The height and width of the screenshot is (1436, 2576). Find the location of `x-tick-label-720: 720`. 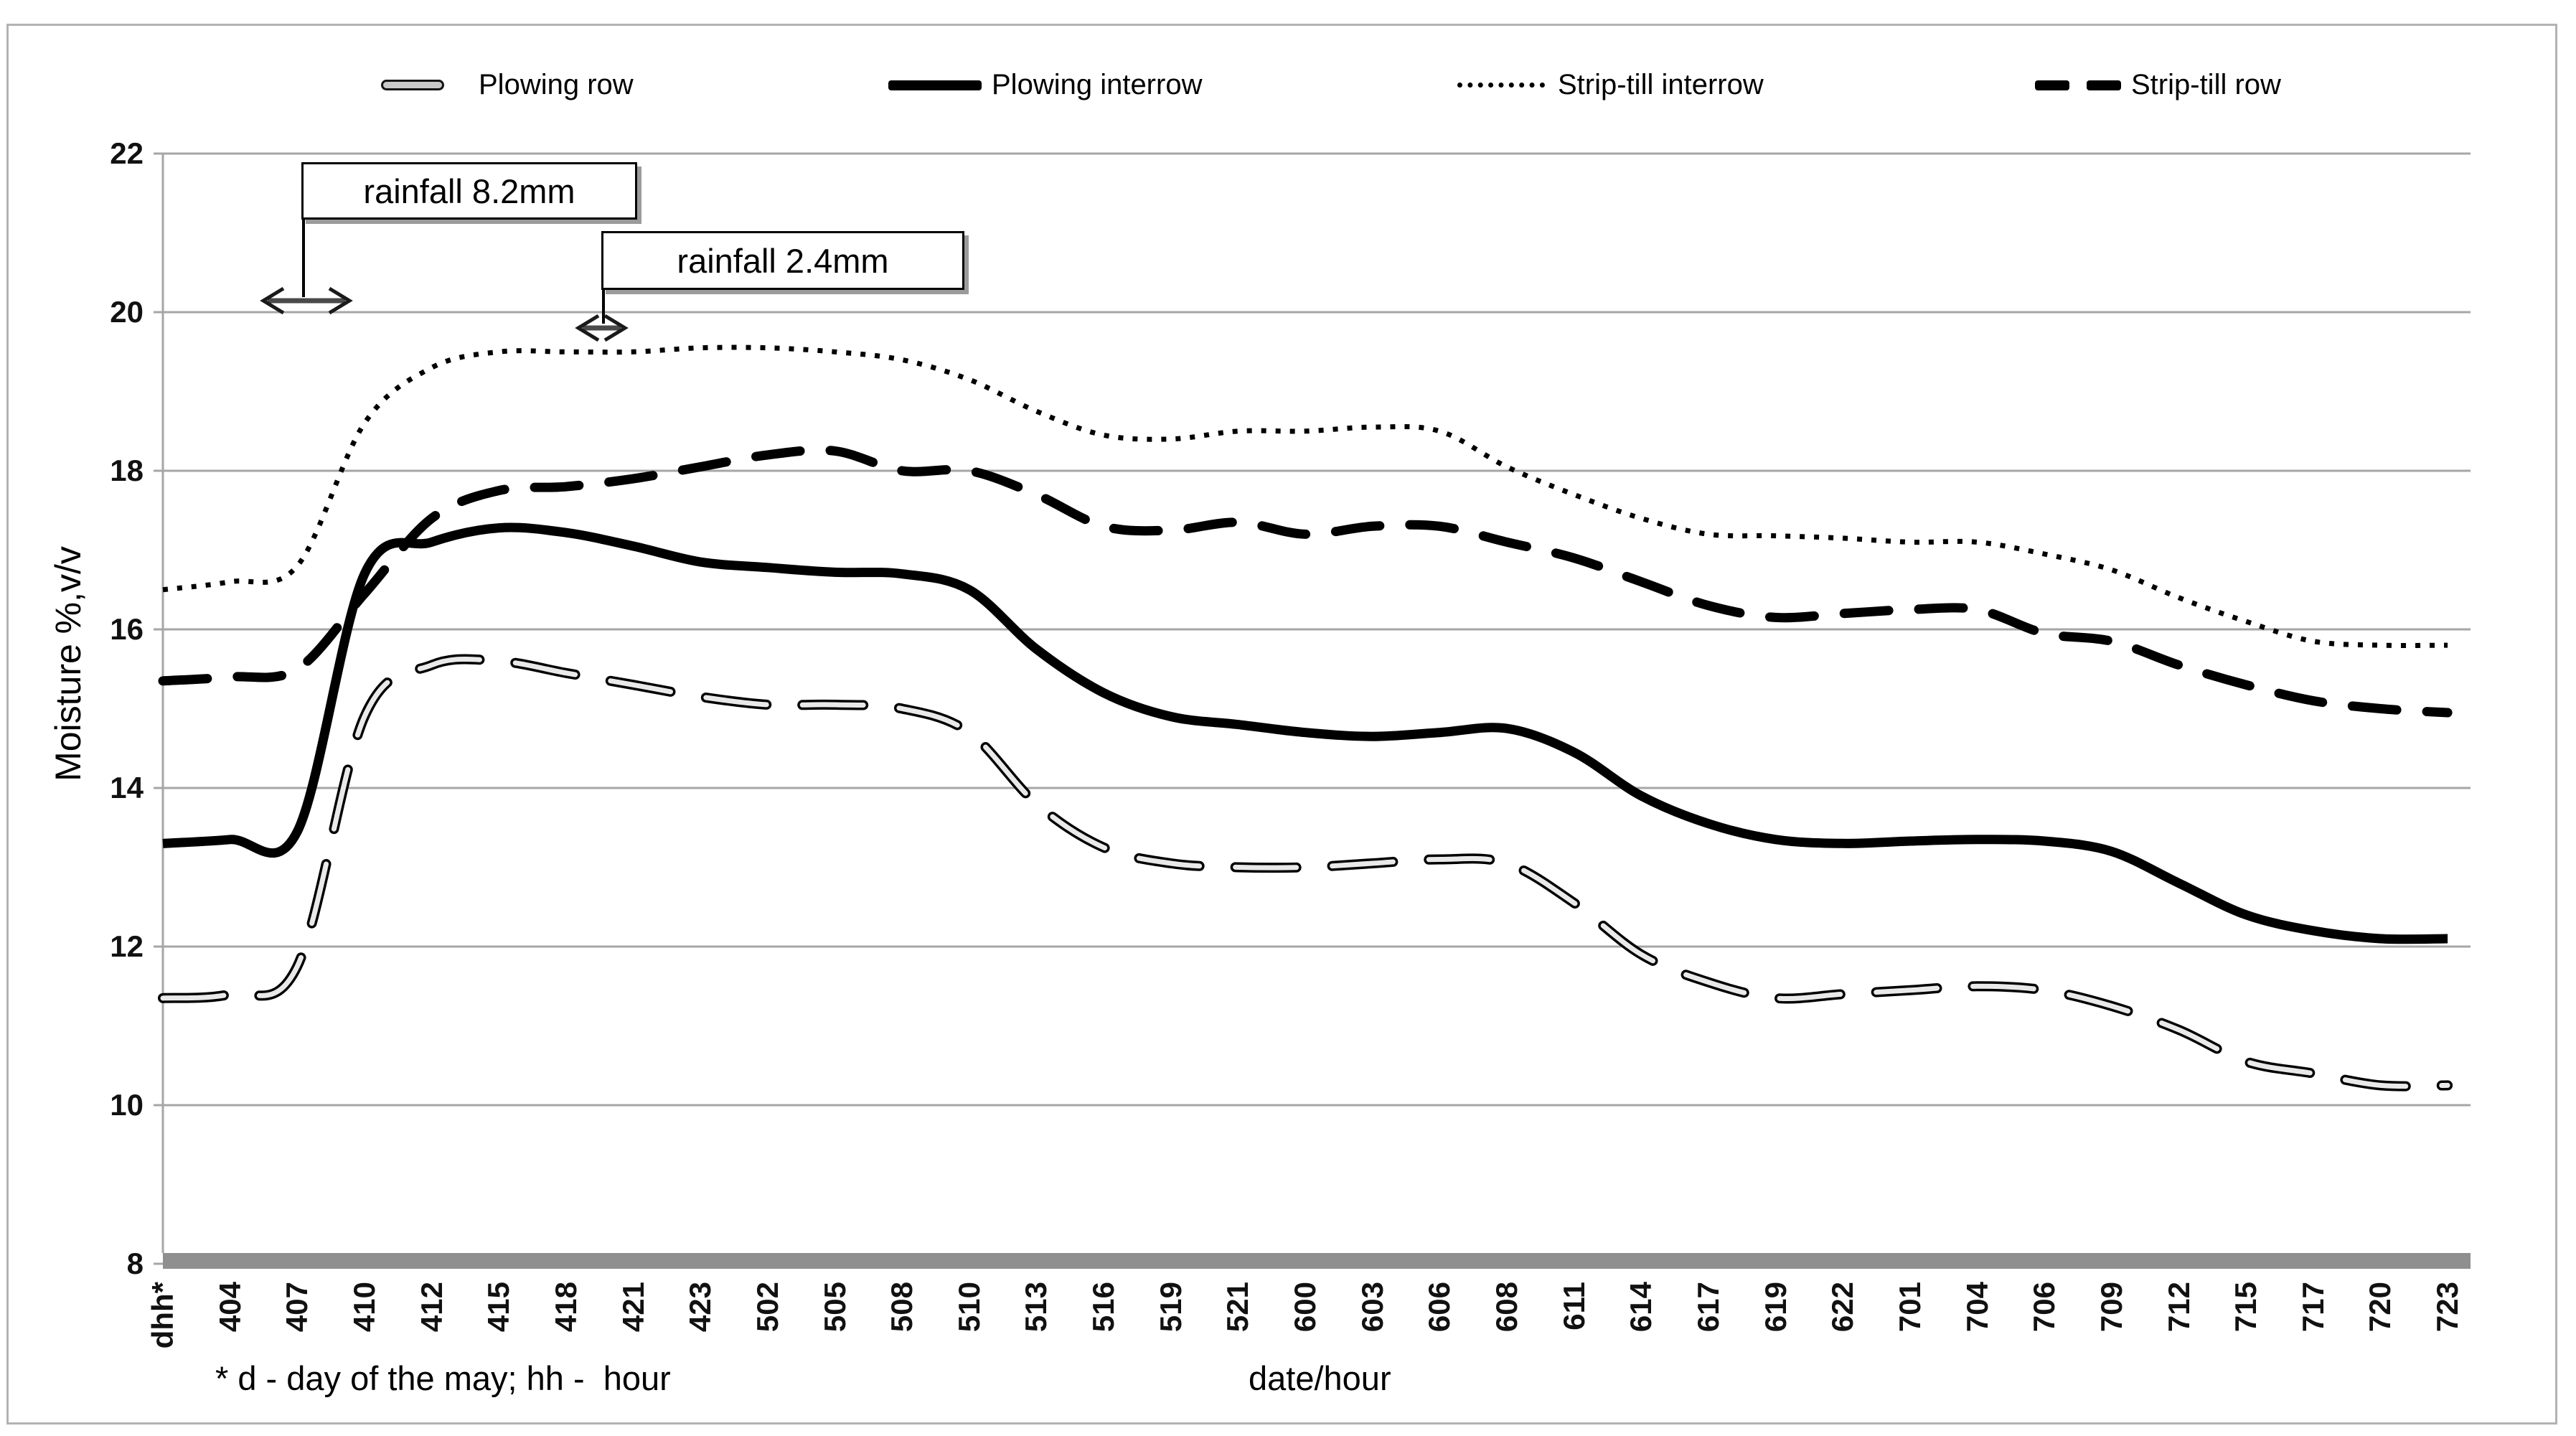

x-tick-label-720: 720 is located at coordinates (2380, 1307).